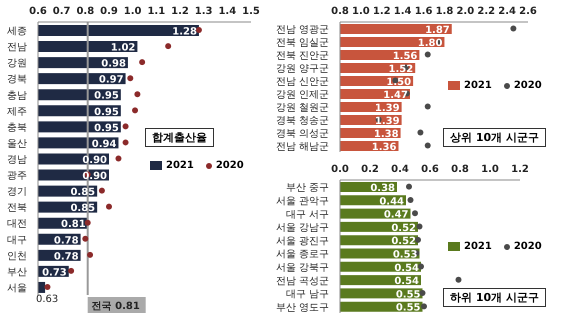 This screenshot has height=317, width=580. Describe the element at coordinates (437, 30) in the screenshot. I see `data-label: 1.87` at that location.